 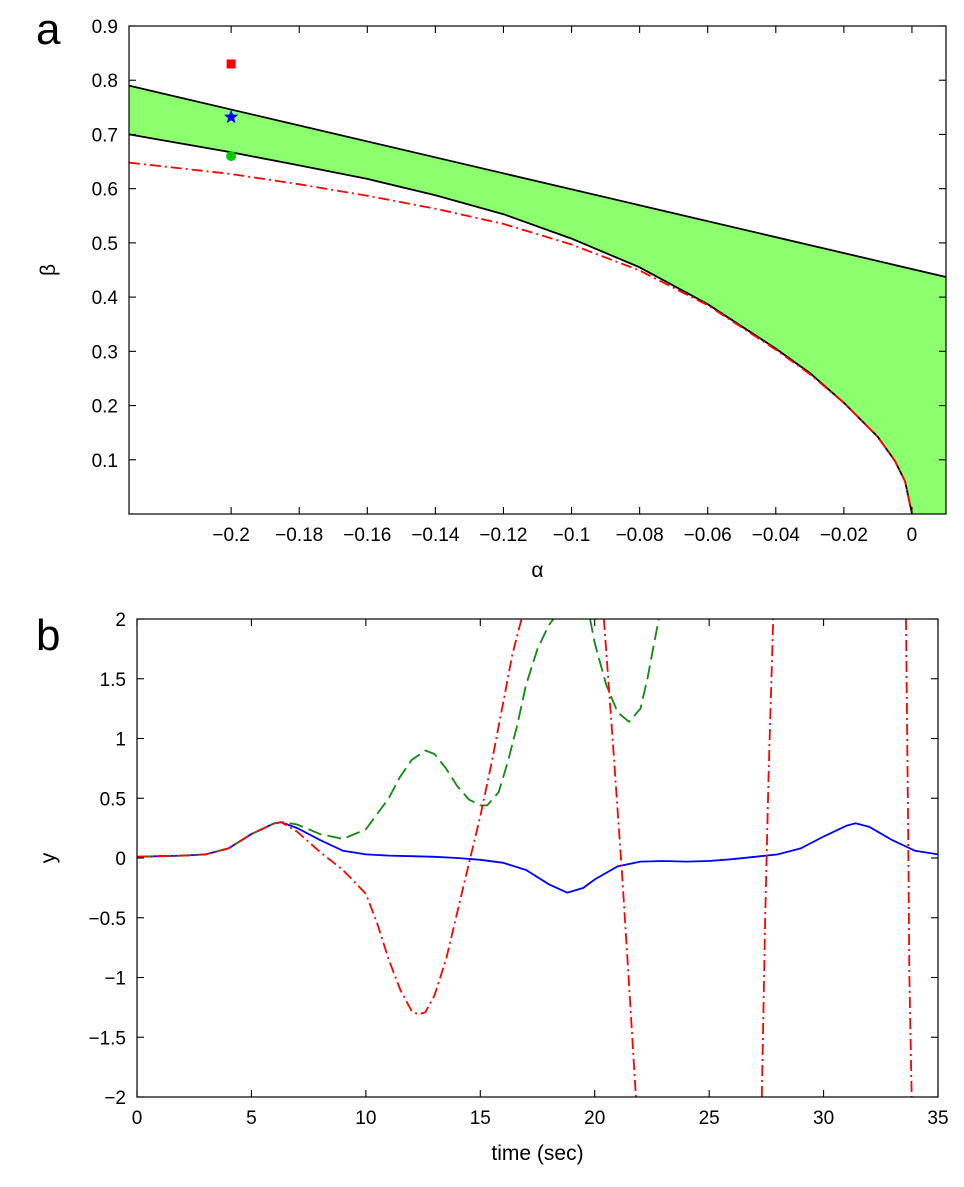 I want to click on panel-a-markers, so click(x=231, y=110).